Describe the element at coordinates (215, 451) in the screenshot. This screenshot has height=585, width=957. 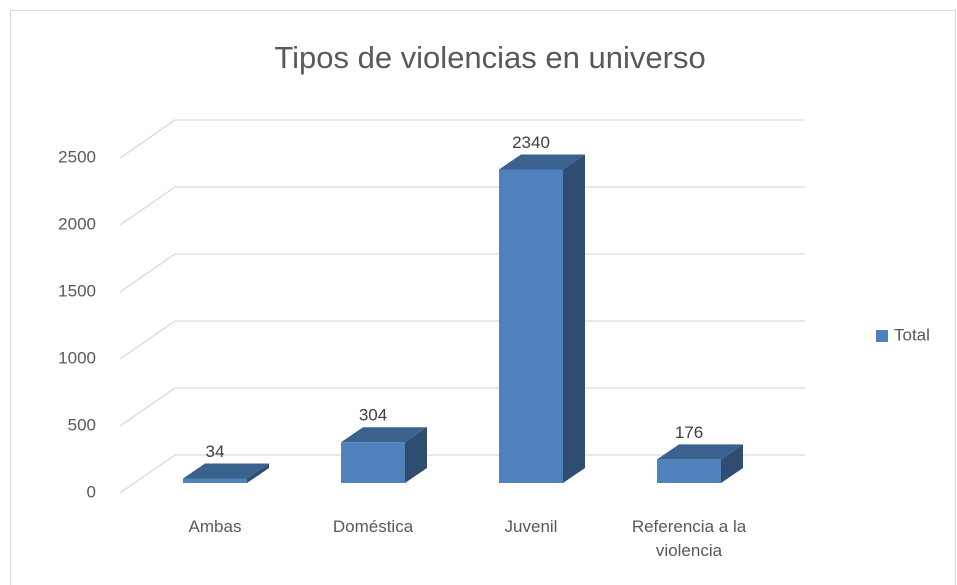
I see `value-label: 34` at that location.